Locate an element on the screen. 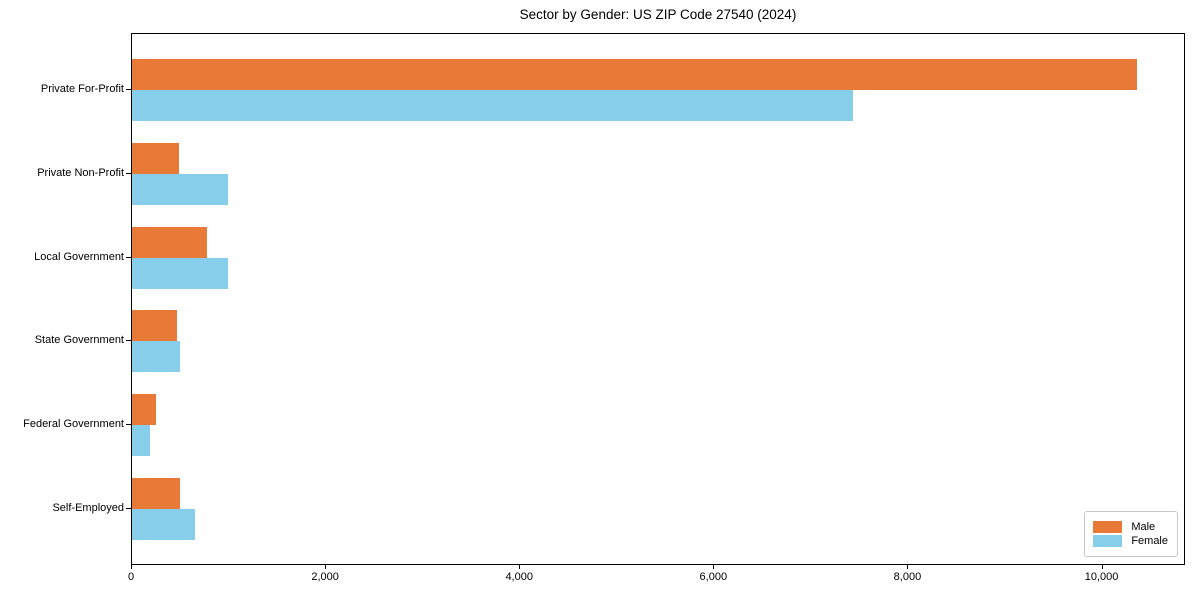 This screenshot has height=600, width=1200. legend-item-male: Male is located at coordinates (1130, 527).